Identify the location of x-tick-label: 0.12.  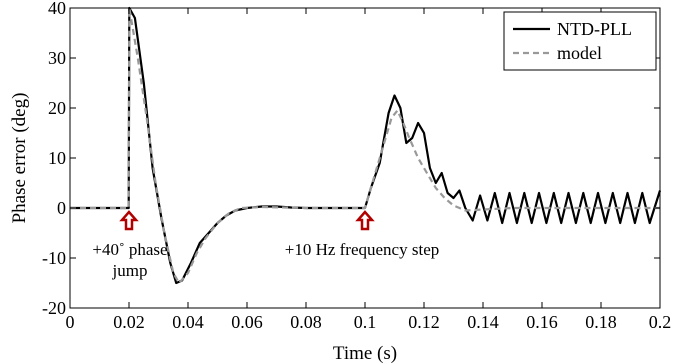
(424, 322).